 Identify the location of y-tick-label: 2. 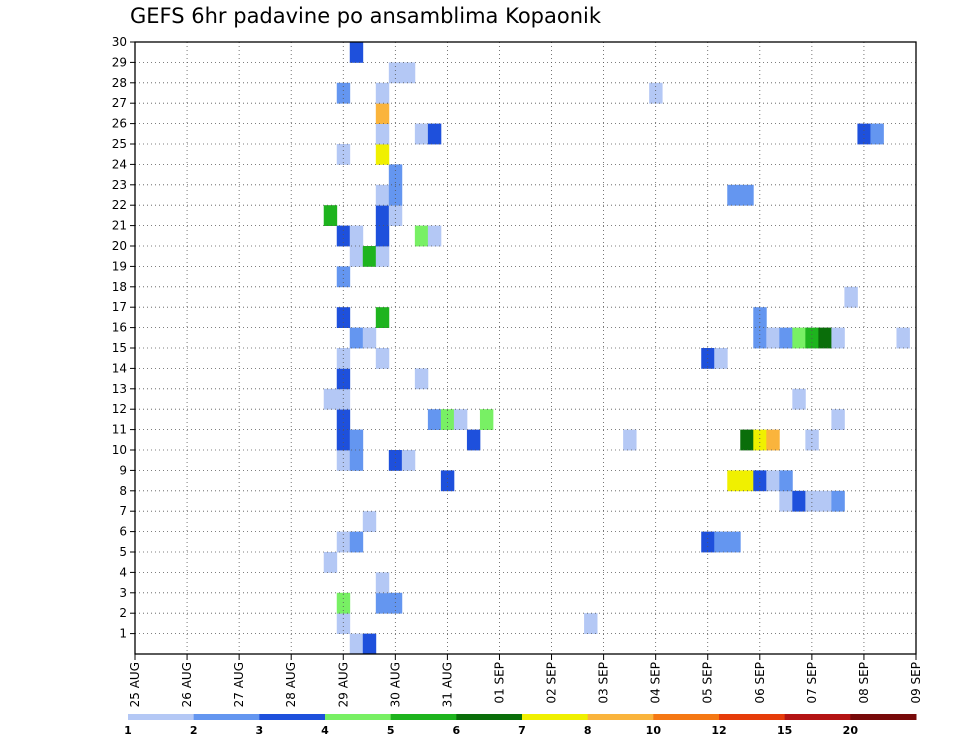
(123, 613).